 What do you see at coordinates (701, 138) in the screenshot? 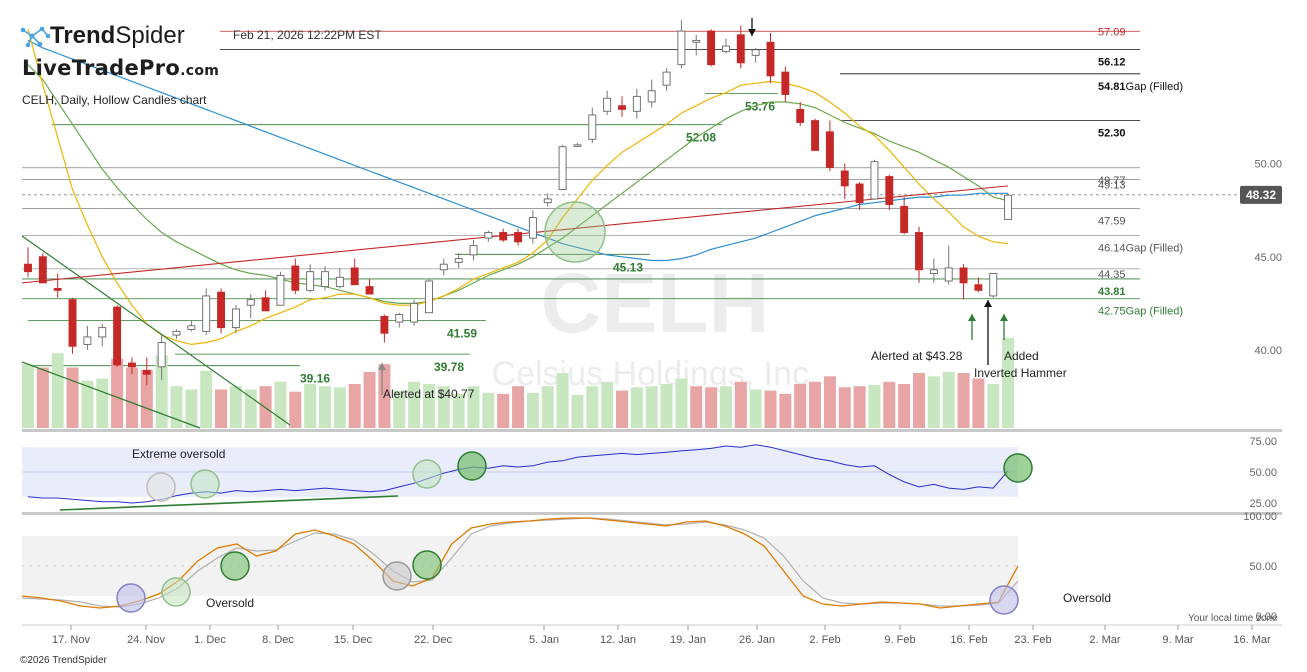
I see `support-label: 52.08` at bounding box center [701, 138].